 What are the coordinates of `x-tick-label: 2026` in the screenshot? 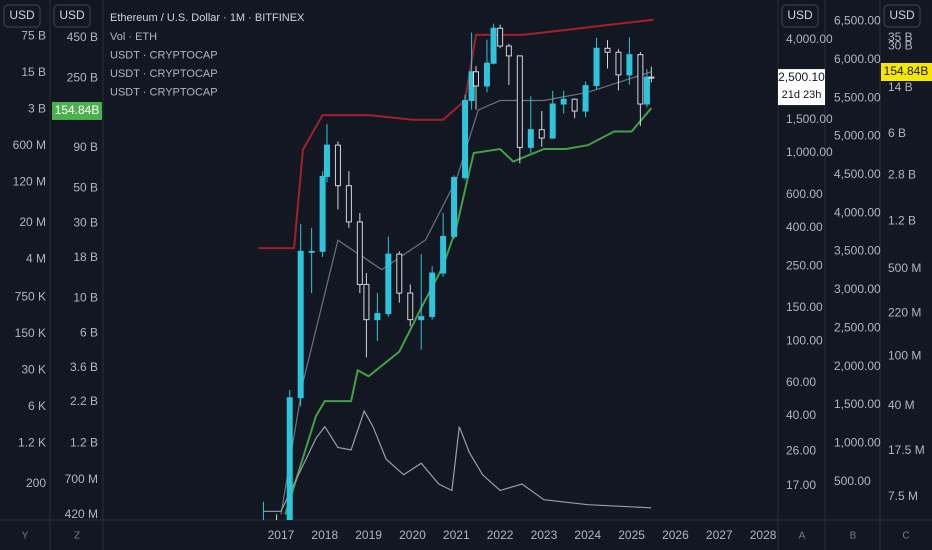 It's located at (675, 535).